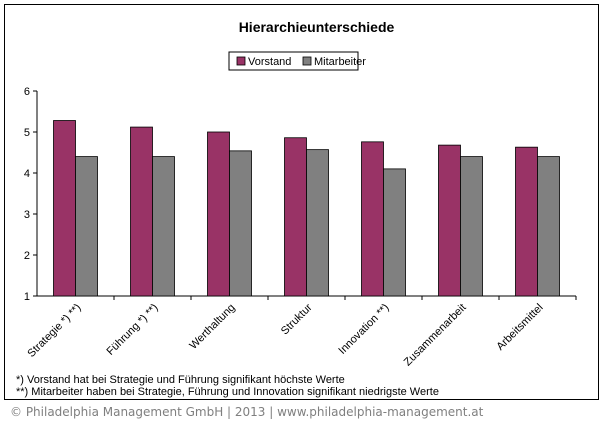 This screenshot has width=603, height=432. Describe the element at coordinates (519, 327) in the screenshot. I see `x-tick-label-6: Arbeitsmittel` at that location.